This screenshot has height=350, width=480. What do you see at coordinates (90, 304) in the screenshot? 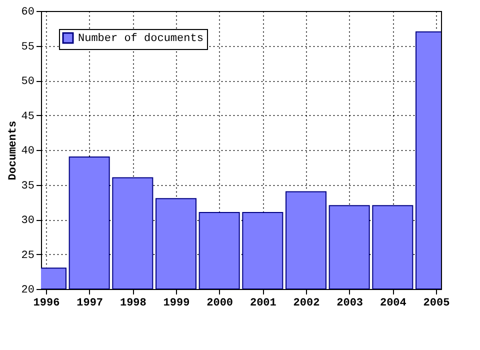
I see `x-tick-label: 1997` at bounding box center [90, 304].